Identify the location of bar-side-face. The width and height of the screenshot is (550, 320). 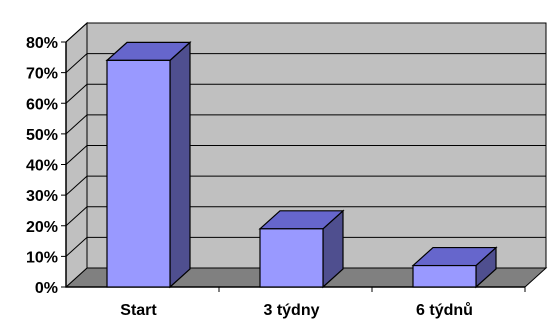
(180, 165).